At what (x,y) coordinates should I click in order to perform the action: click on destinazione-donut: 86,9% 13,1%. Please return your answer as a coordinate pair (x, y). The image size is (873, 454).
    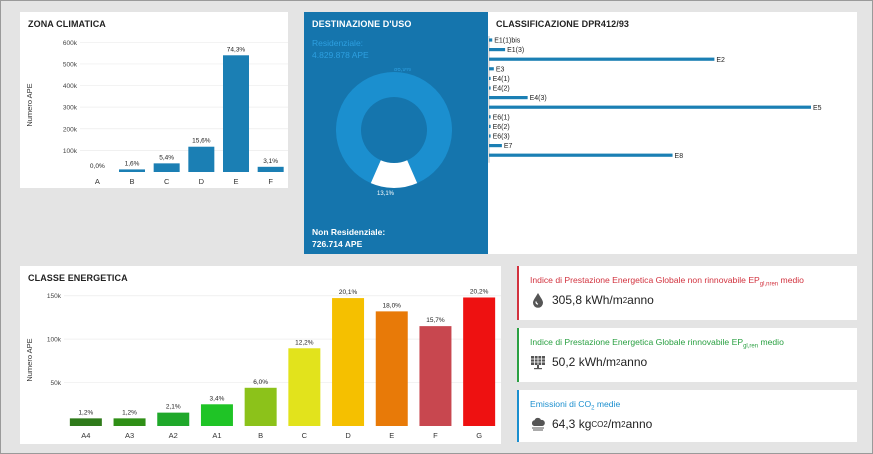
    Looking at the image, I should click on (394, 132).